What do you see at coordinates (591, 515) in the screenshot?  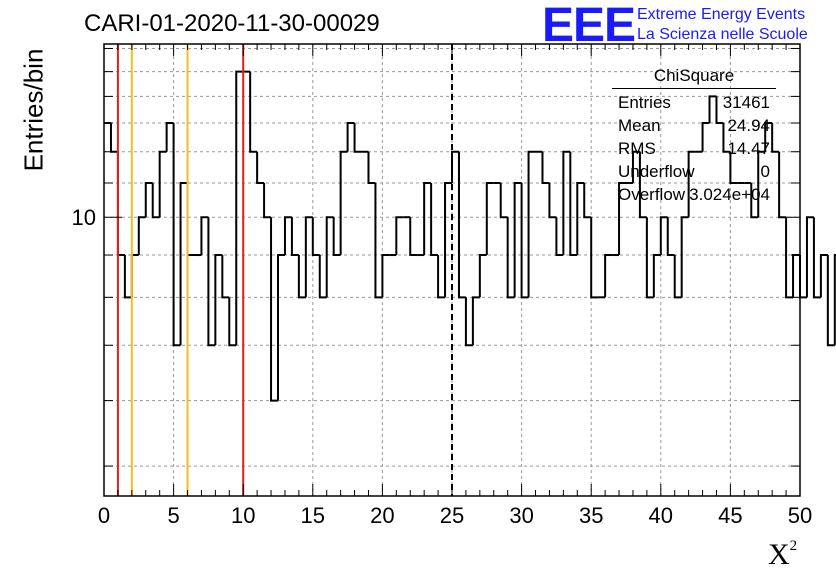 I see `x-tick-label: 35` at bounding box center [591, 515].